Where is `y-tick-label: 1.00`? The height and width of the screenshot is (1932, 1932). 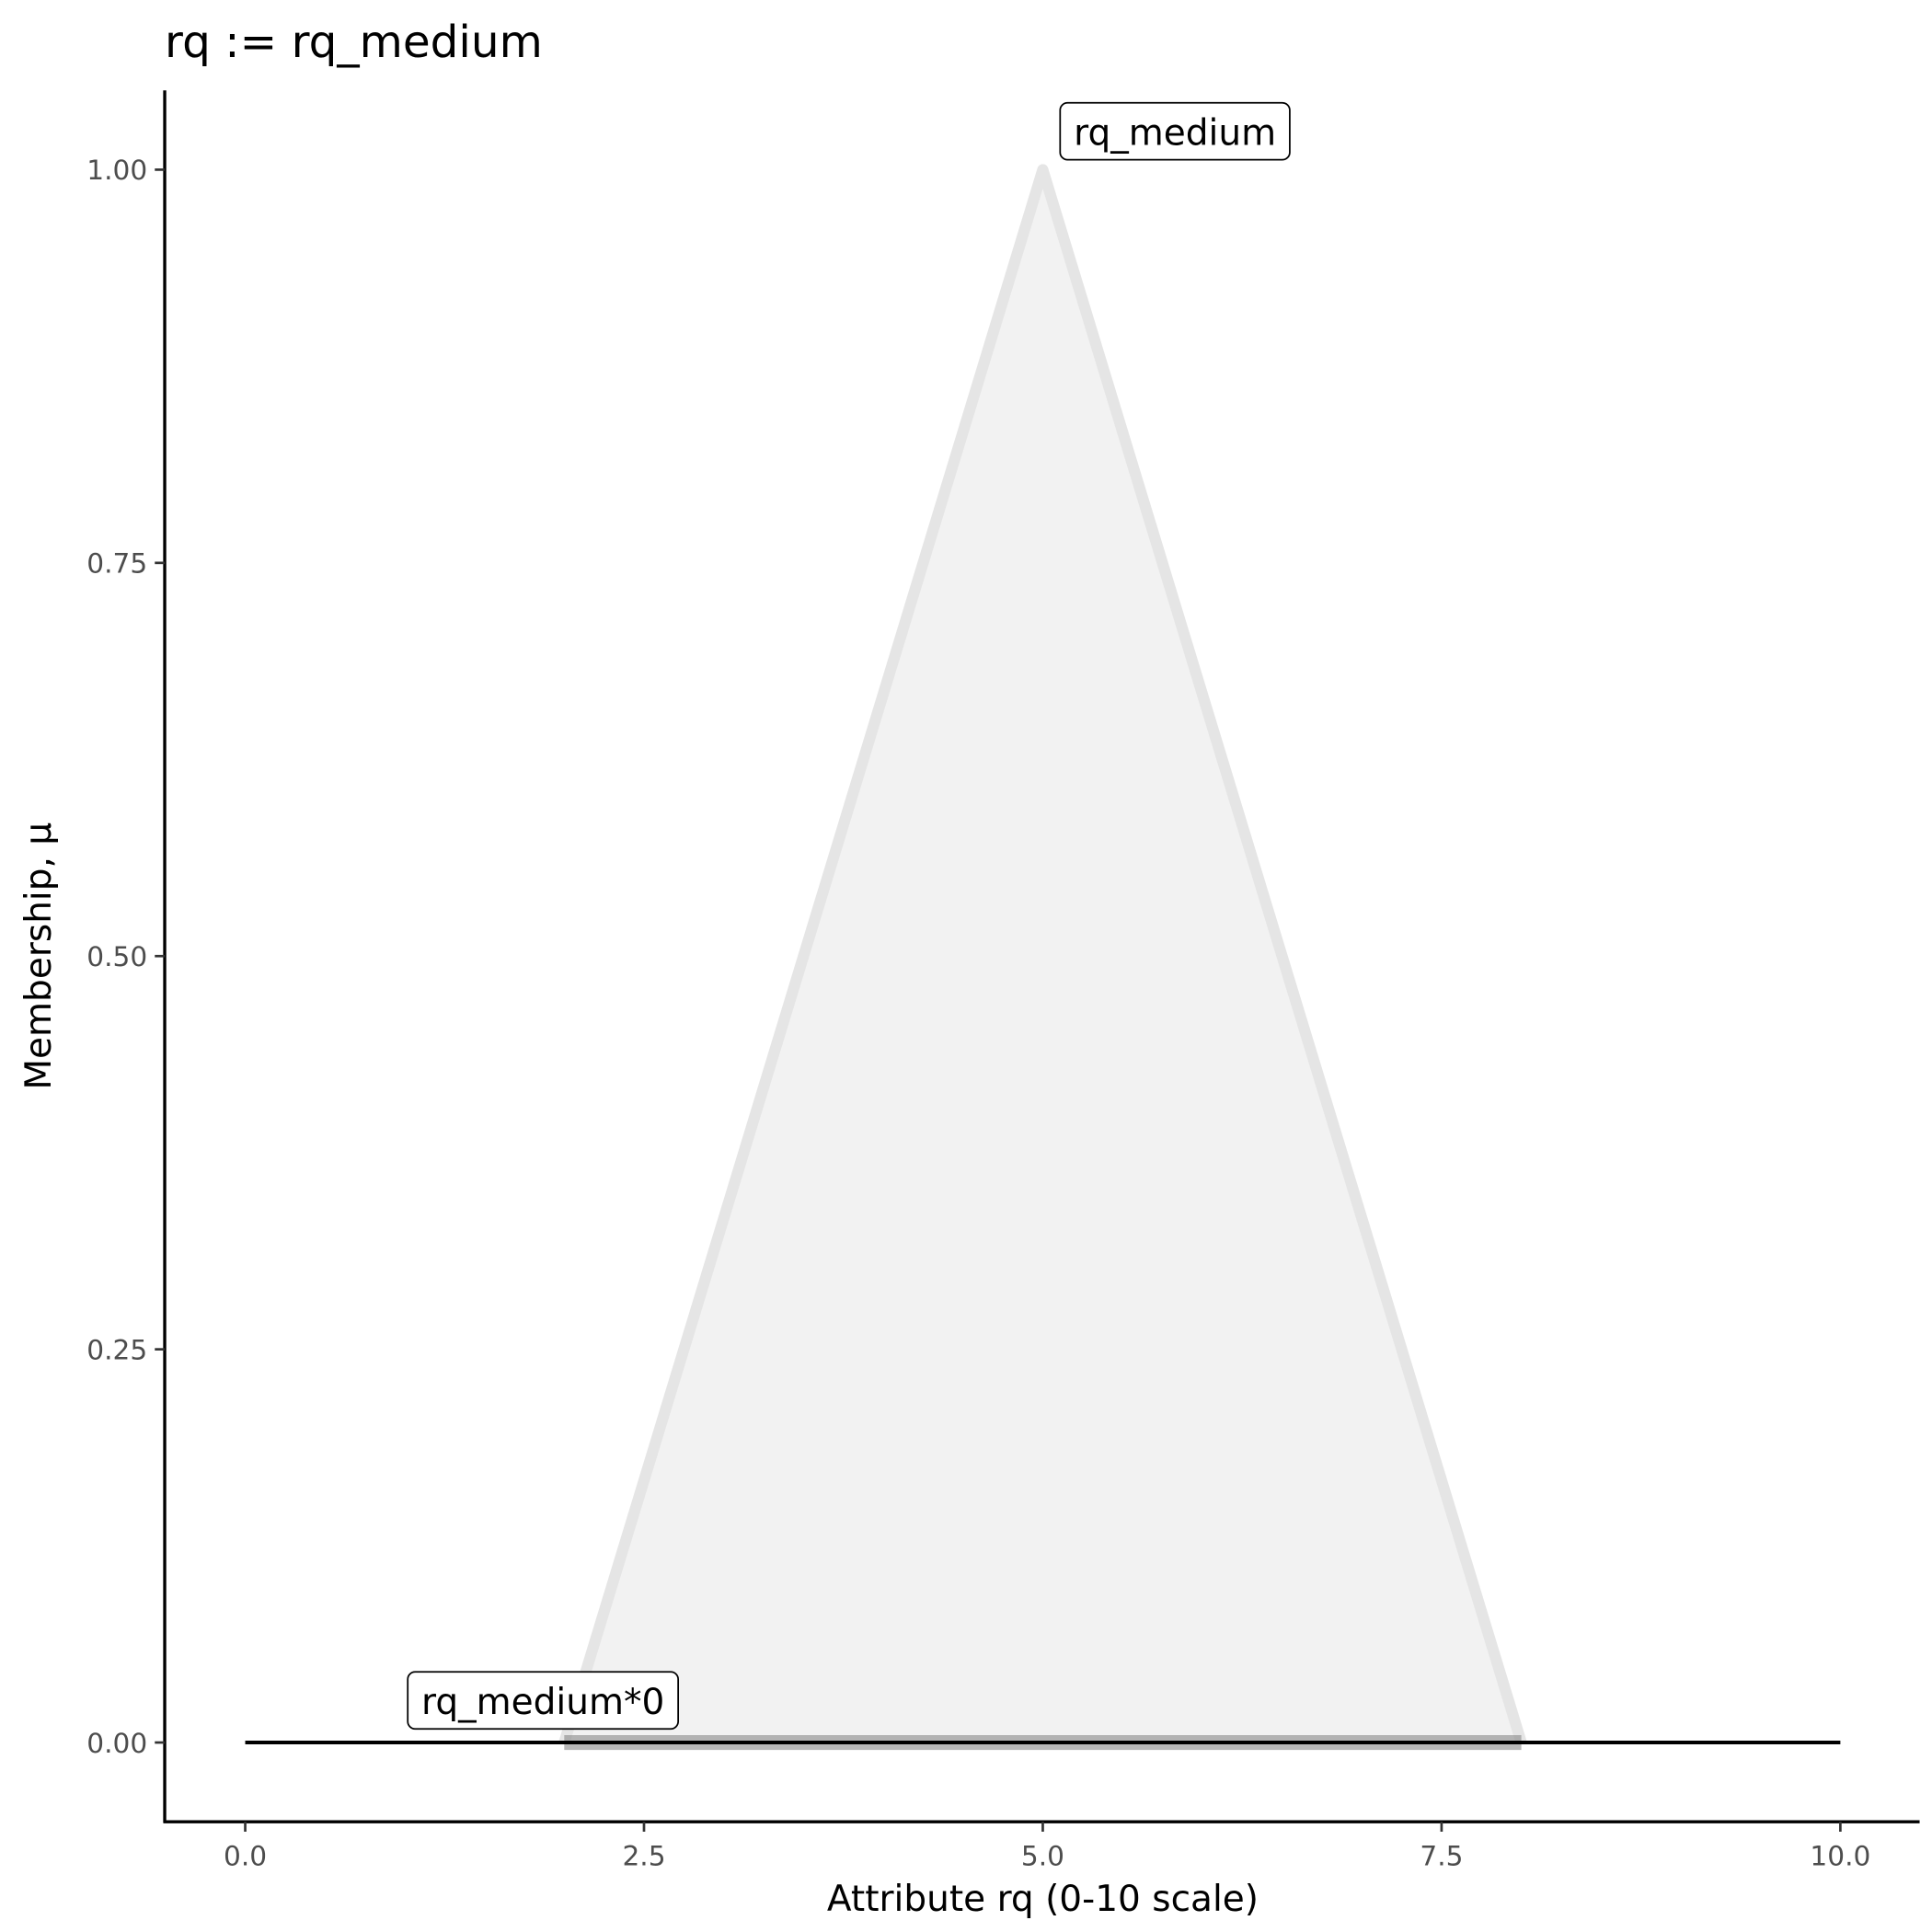
y-tick-label: 1.00 is located at coordinates (116, 170).